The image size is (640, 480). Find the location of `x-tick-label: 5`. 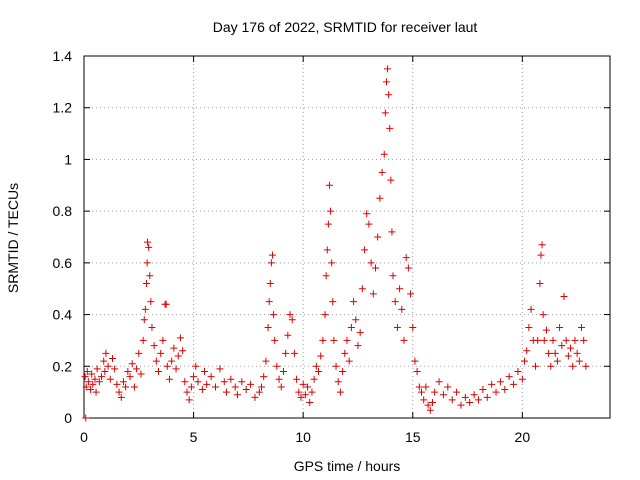

x-tick-label: 5 is located at coordinates (194, 437).